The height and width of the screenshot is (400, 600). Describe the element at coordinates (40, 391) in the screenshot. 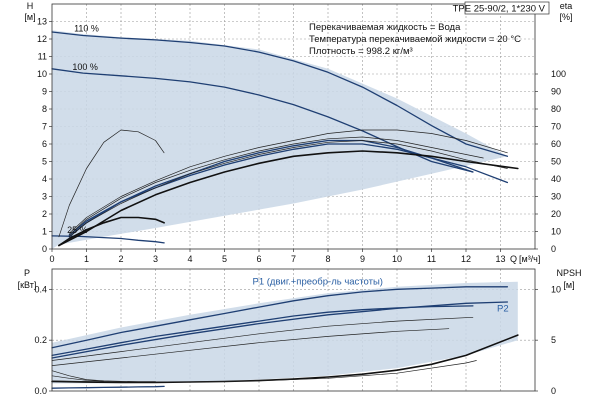

I see `bot-left-tick-0: 0.0` at that location.